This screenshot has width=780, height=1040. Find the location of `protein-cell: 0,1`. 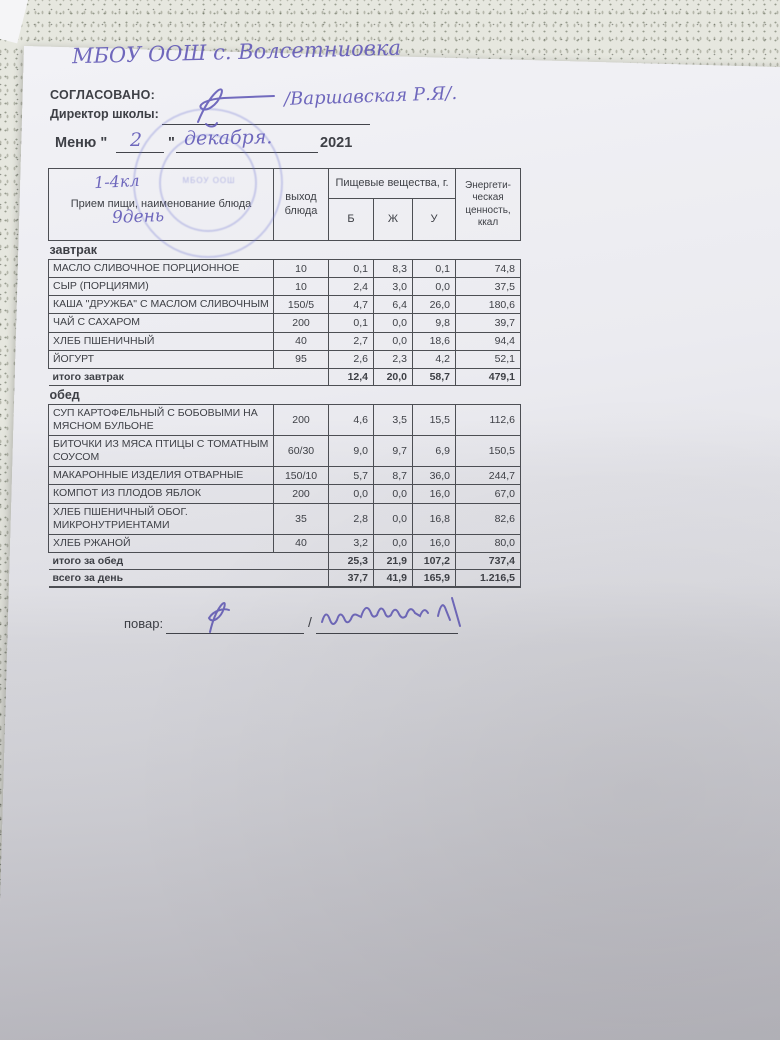

protein-cell: 0,1 is located at coordinates (351, 323).